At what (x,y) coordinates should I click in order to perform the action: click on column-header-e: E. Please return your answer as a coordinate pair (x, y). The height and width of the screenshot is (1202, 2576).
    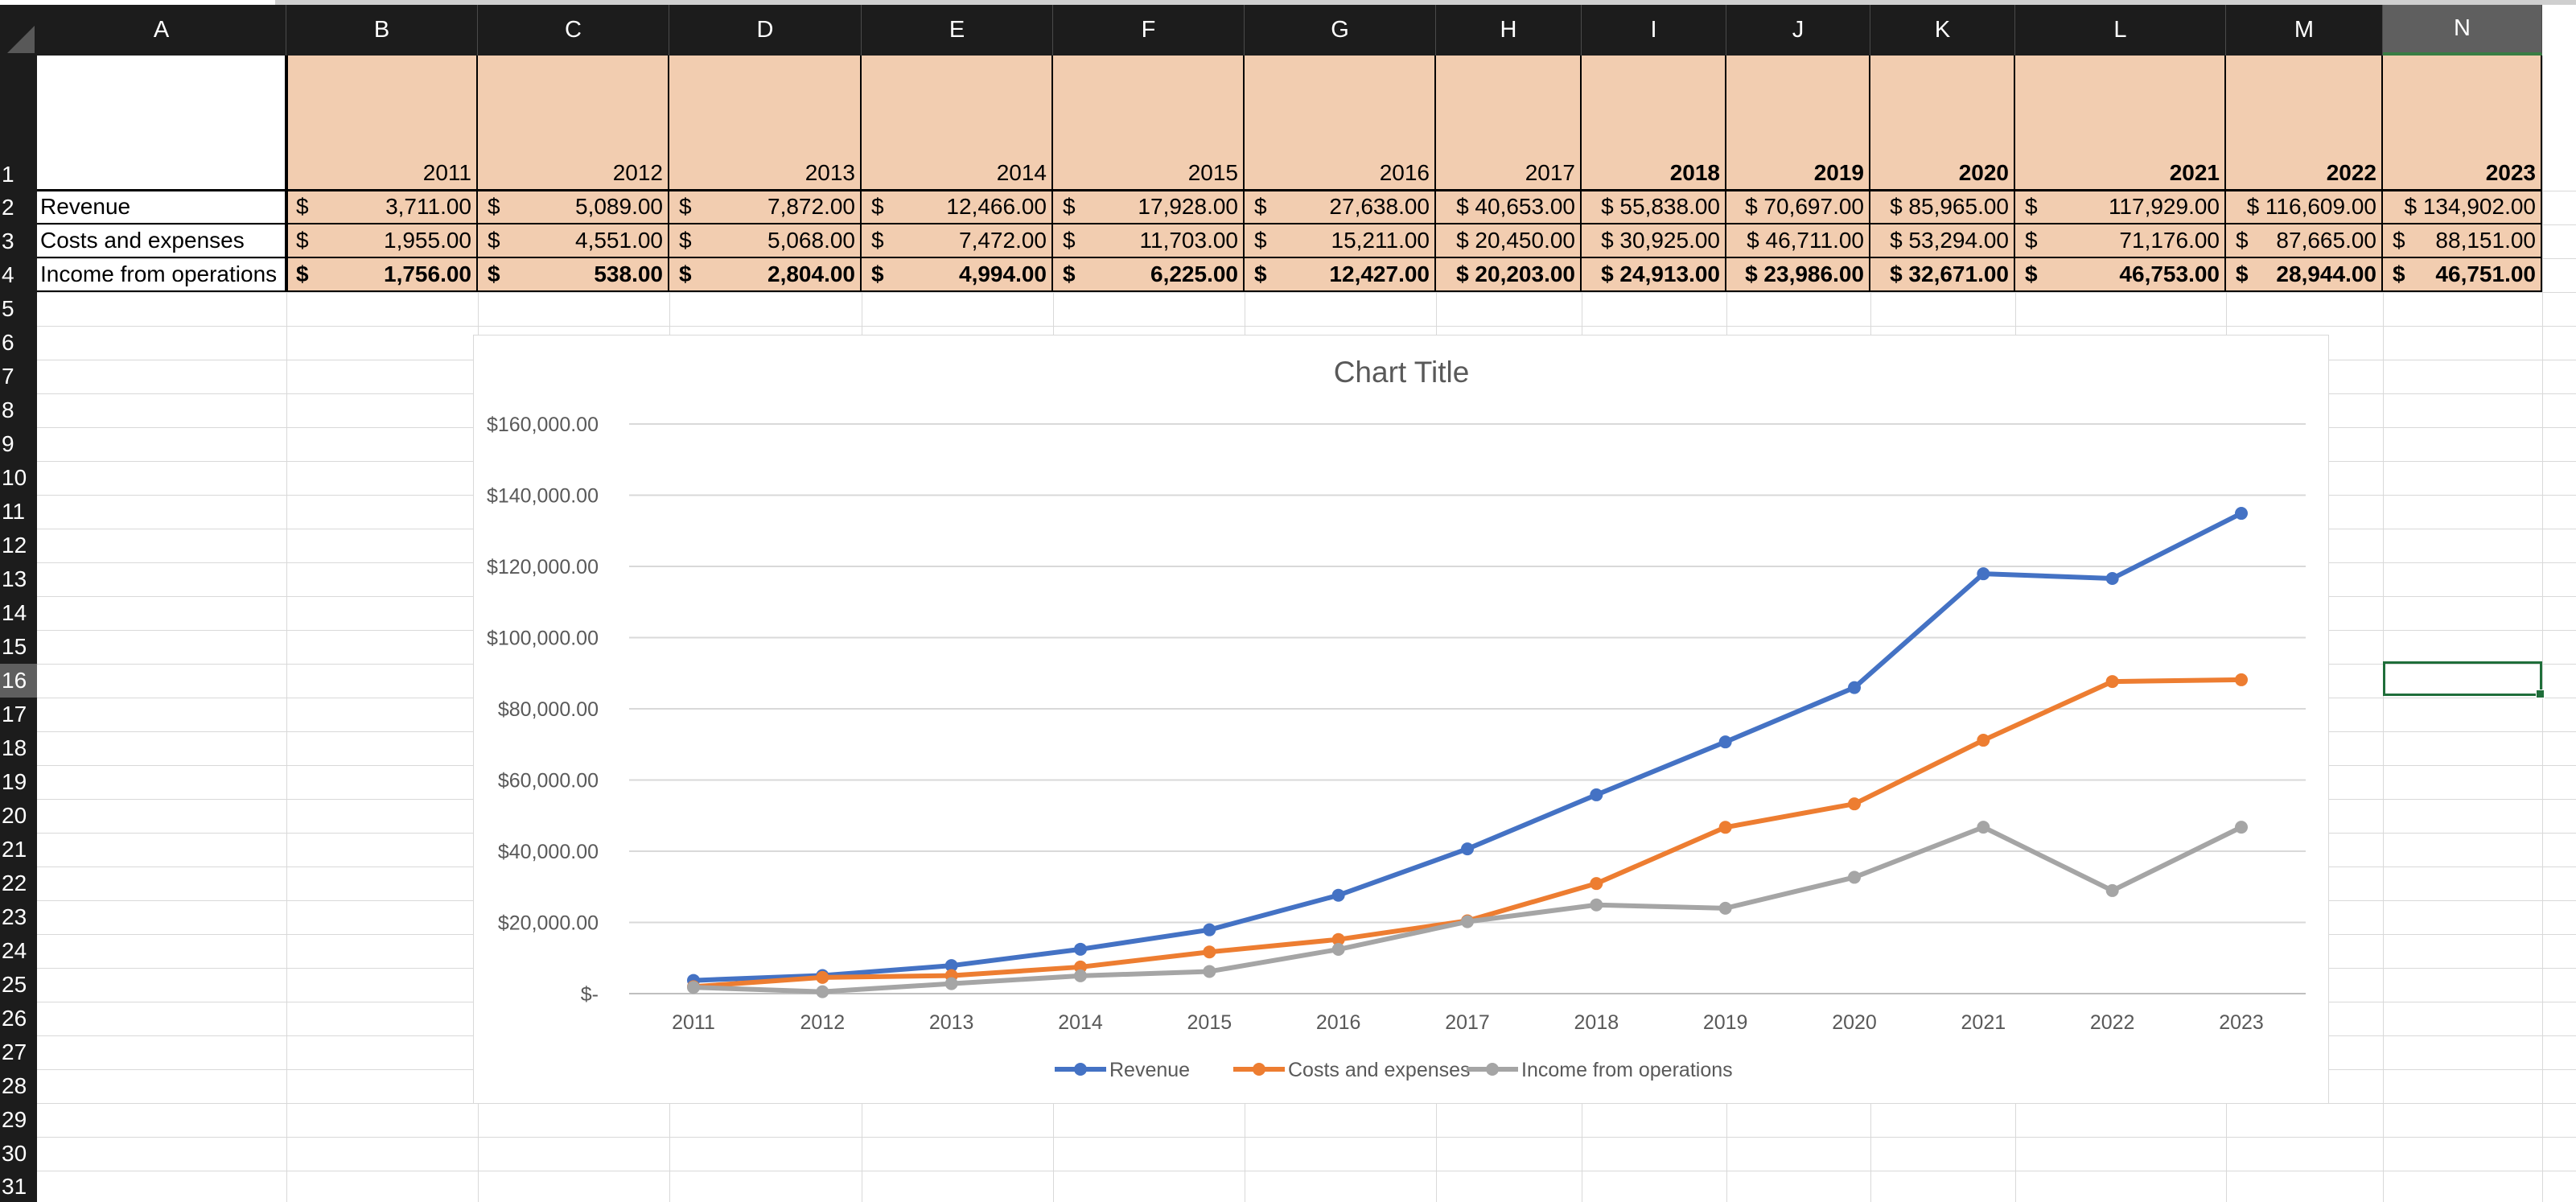
    Looking at the image, I should click on (957, 30).